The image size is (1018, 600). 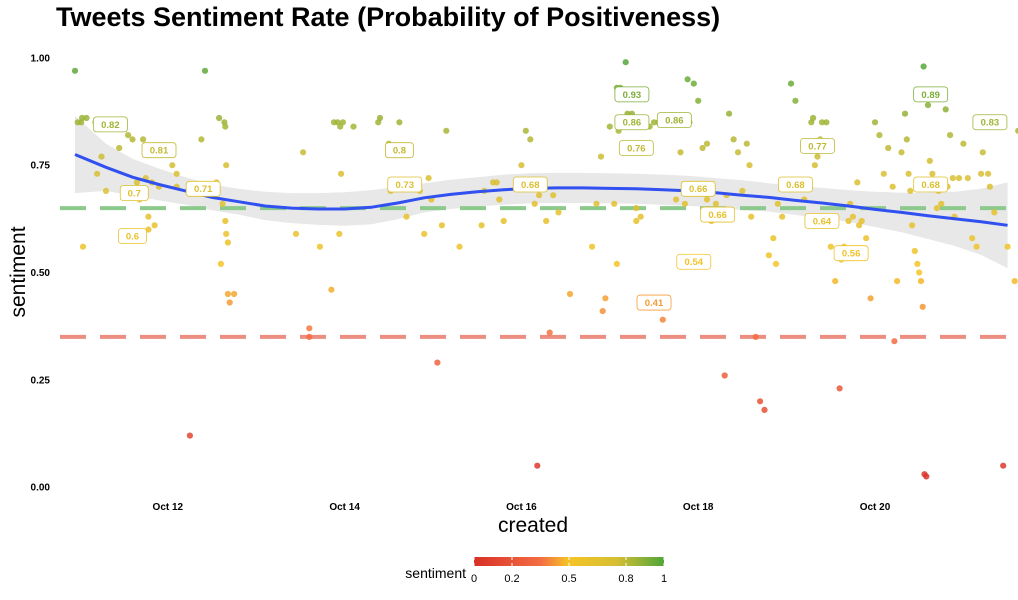 I want to click on y-tick-label: 0.75, so click(x=41, y=166).